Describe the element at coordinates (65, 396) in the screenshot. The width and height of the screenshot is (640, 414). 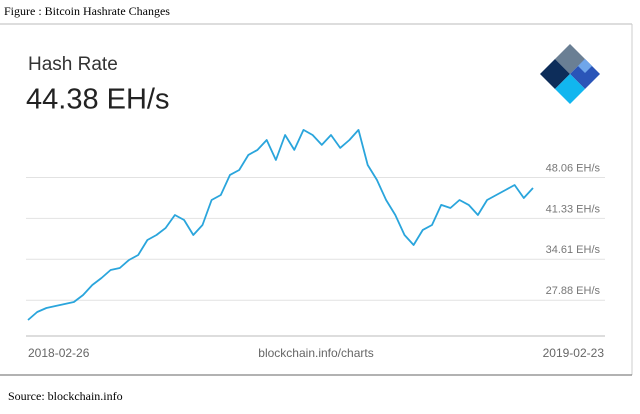
I see `source-note: Source: blockchain.info` at that location.